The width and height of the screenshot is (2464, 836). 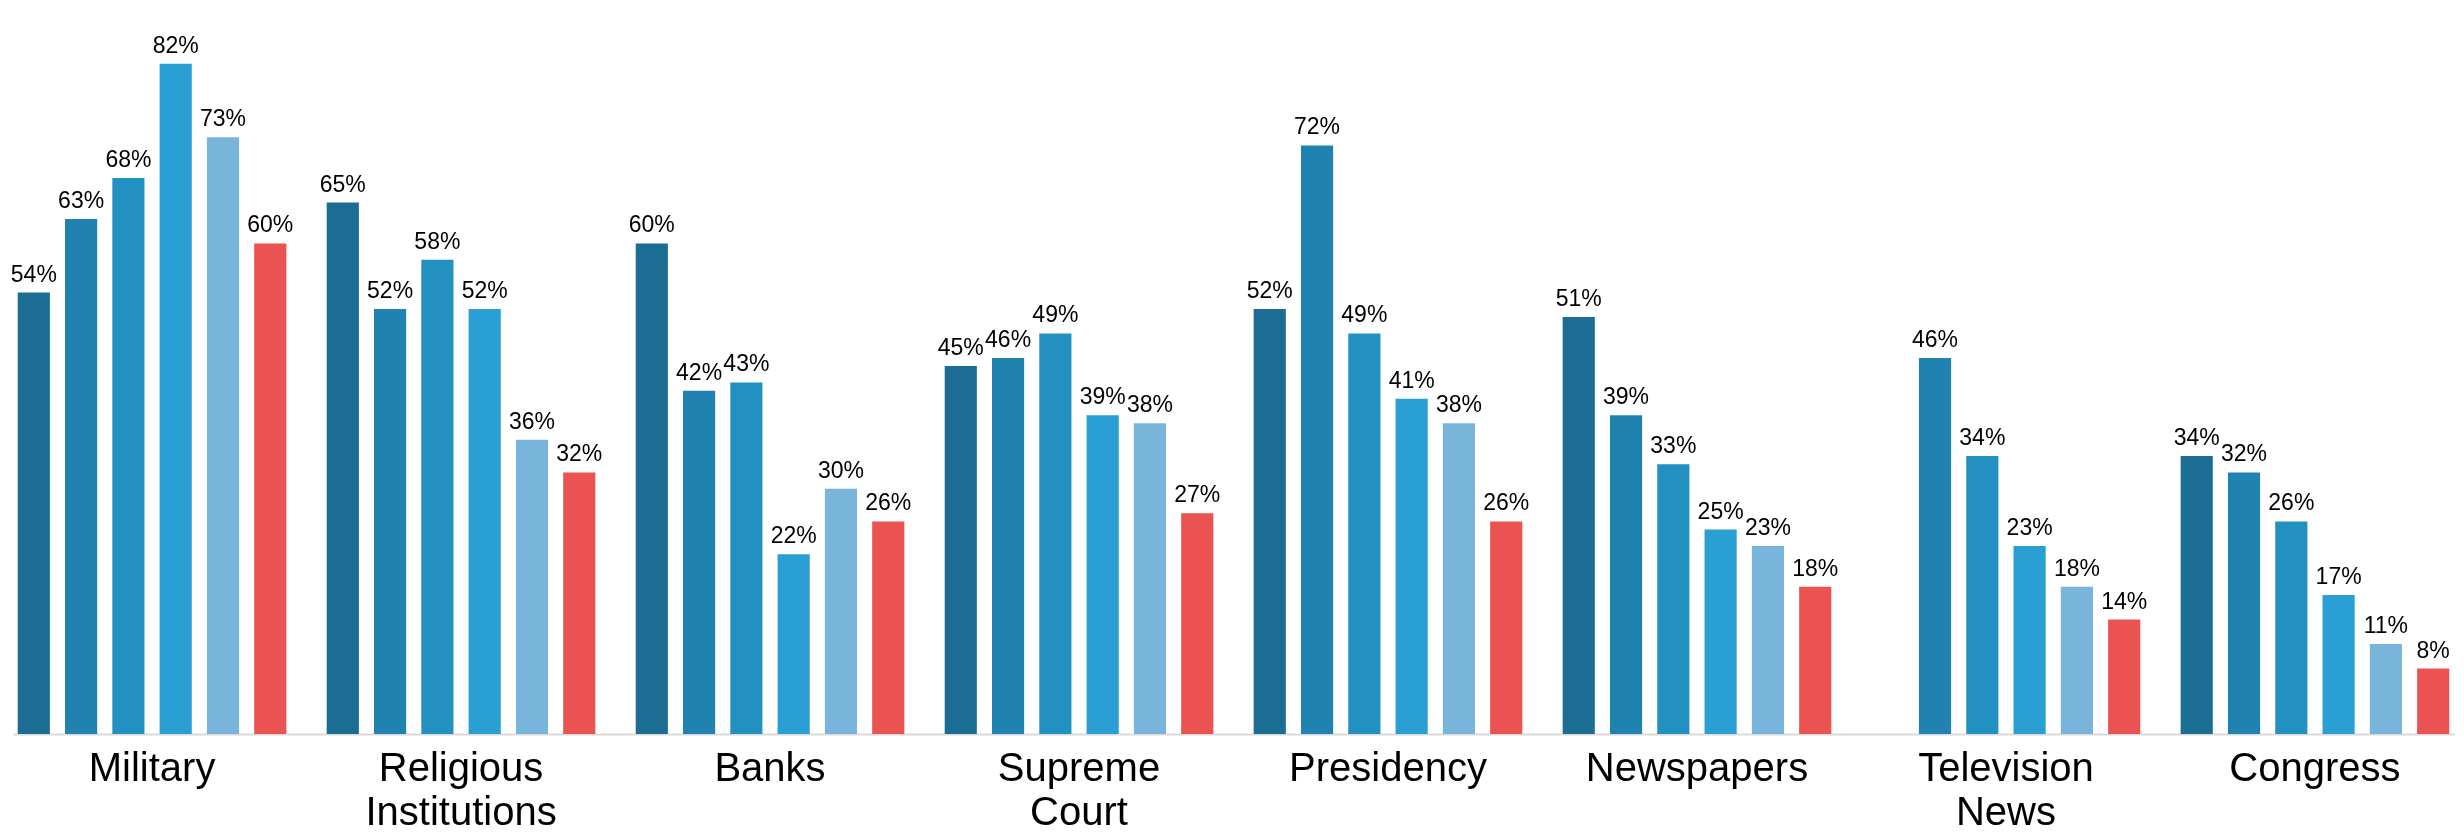 I want to click on data-label: 33%, so click(x=1673, y=445).